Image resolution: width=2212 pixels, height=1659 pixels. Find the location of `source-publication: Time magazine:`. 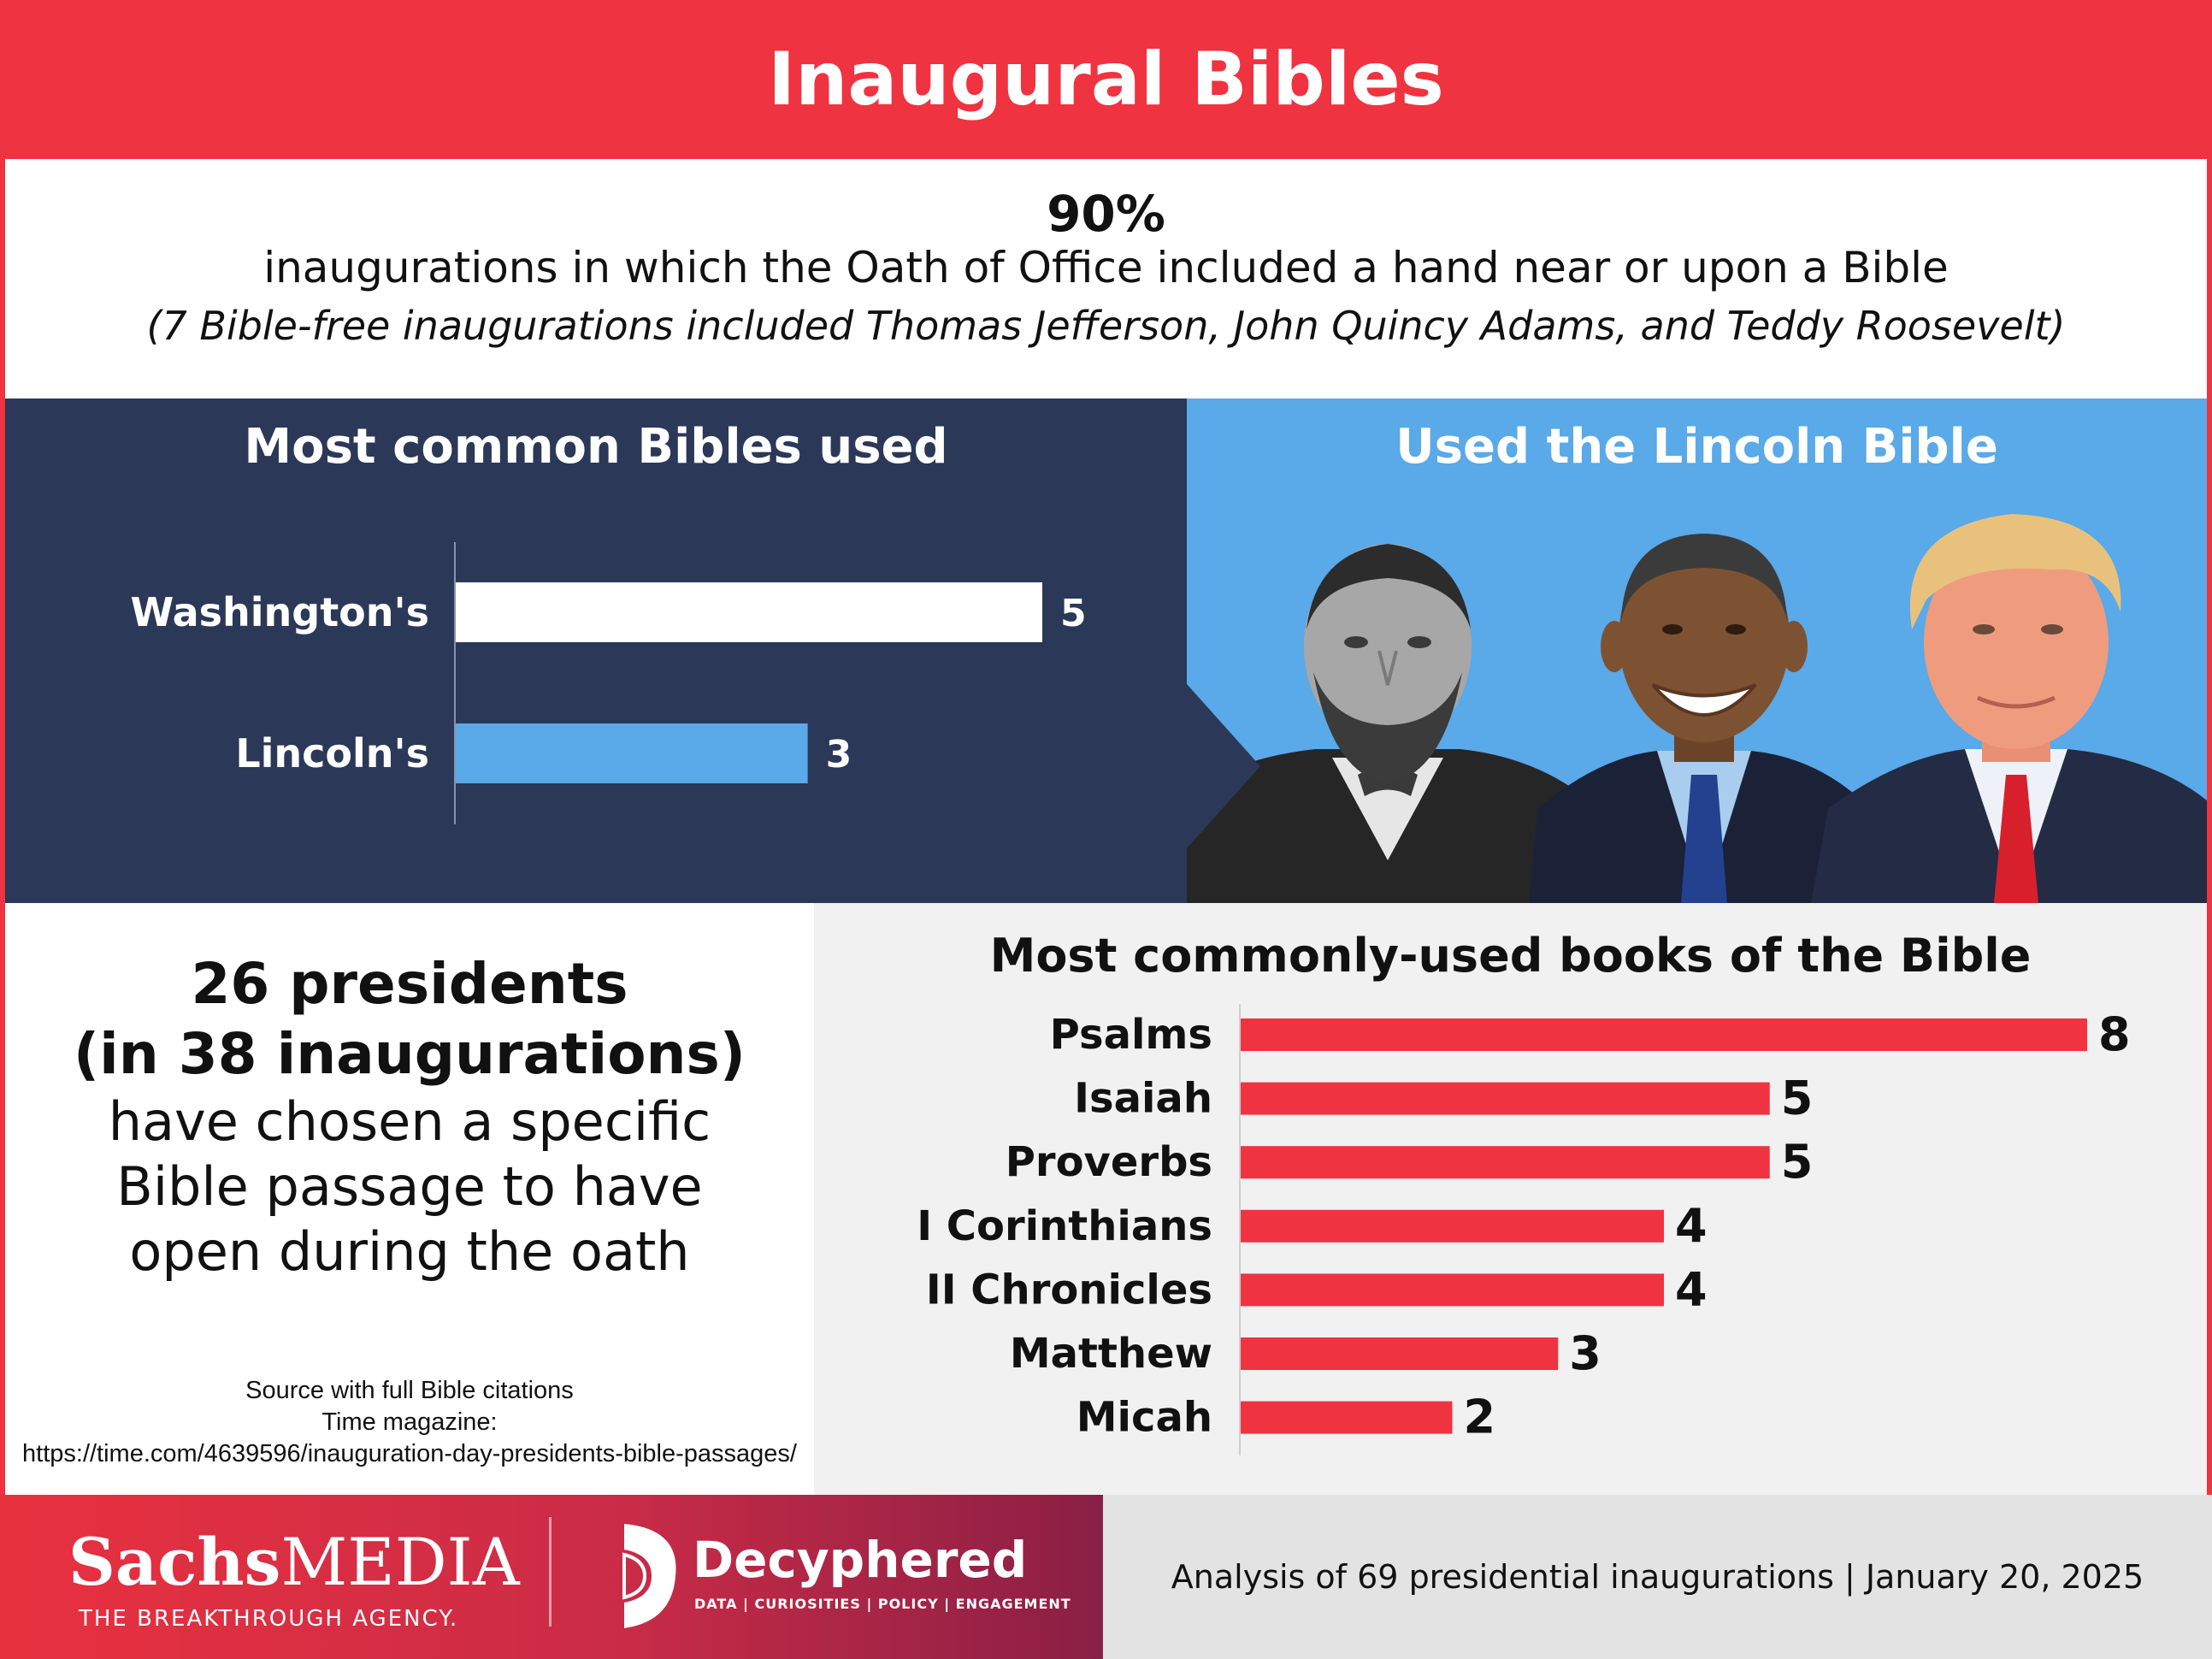

source-publication: Time magazine: is located at coordinates (410, 1422).